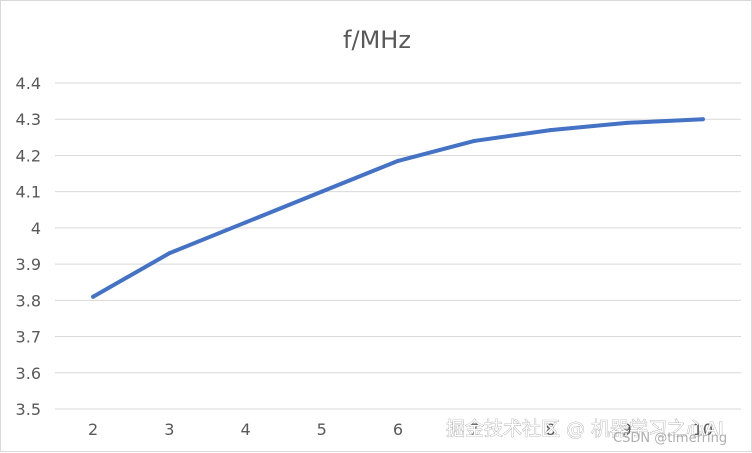  What do you see at coordinates (474, 429) in the screenshot?
I see `x-tick-label: 7` at bounding box center [474, 429].